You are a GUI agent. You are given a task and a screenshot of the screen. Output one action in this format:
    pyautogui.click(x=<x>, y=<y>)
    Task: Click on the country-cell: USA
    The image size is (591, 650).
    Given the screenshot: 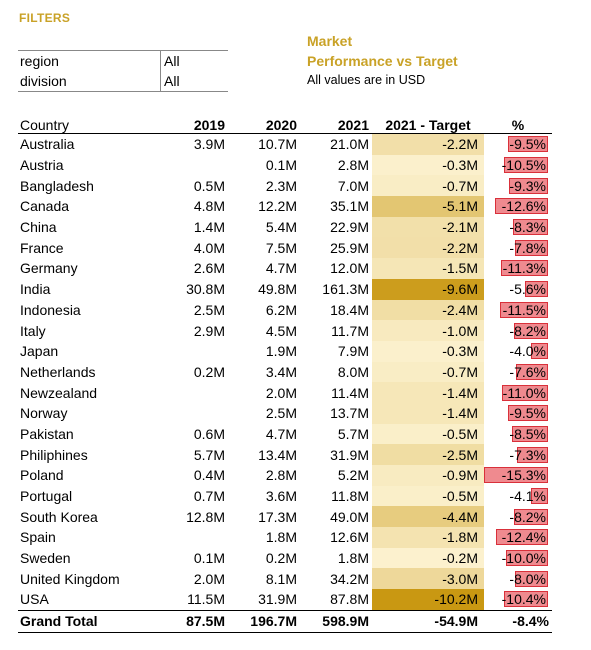 What is the action you would take?
    pyautogui.click(x=34, y=599)
    